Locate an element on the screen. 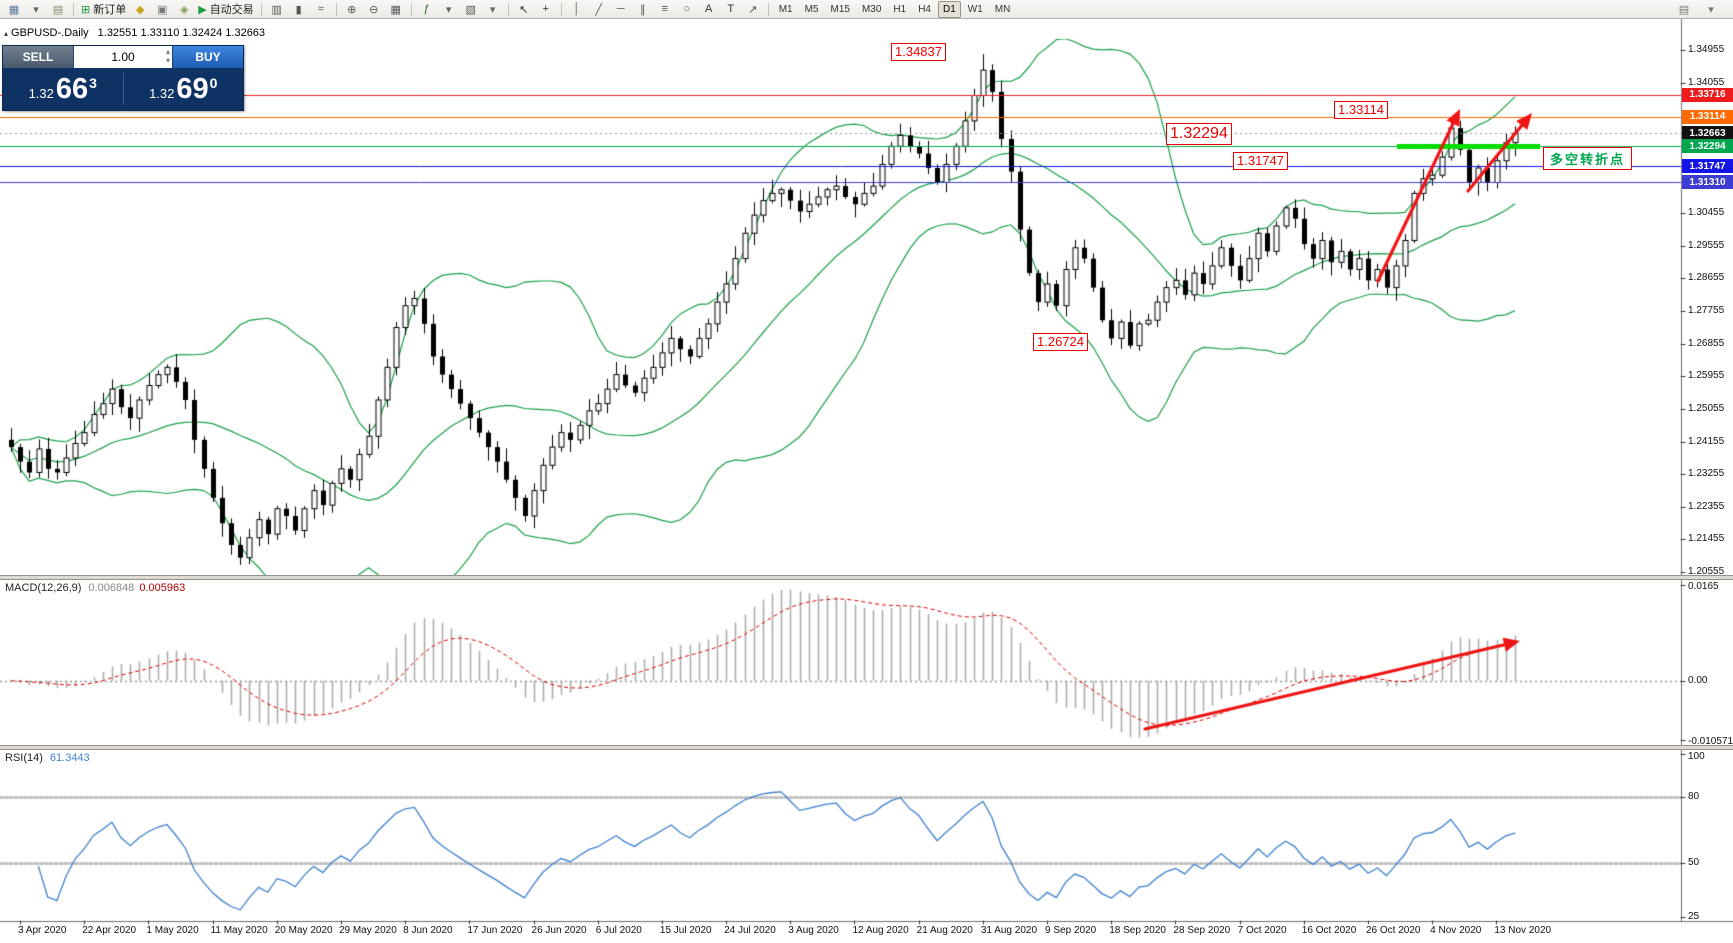 Image resolution: width=1733 pixels, height=943 pixels. price-axis-label: 1.22355 is located at coordinates (1706, 506).